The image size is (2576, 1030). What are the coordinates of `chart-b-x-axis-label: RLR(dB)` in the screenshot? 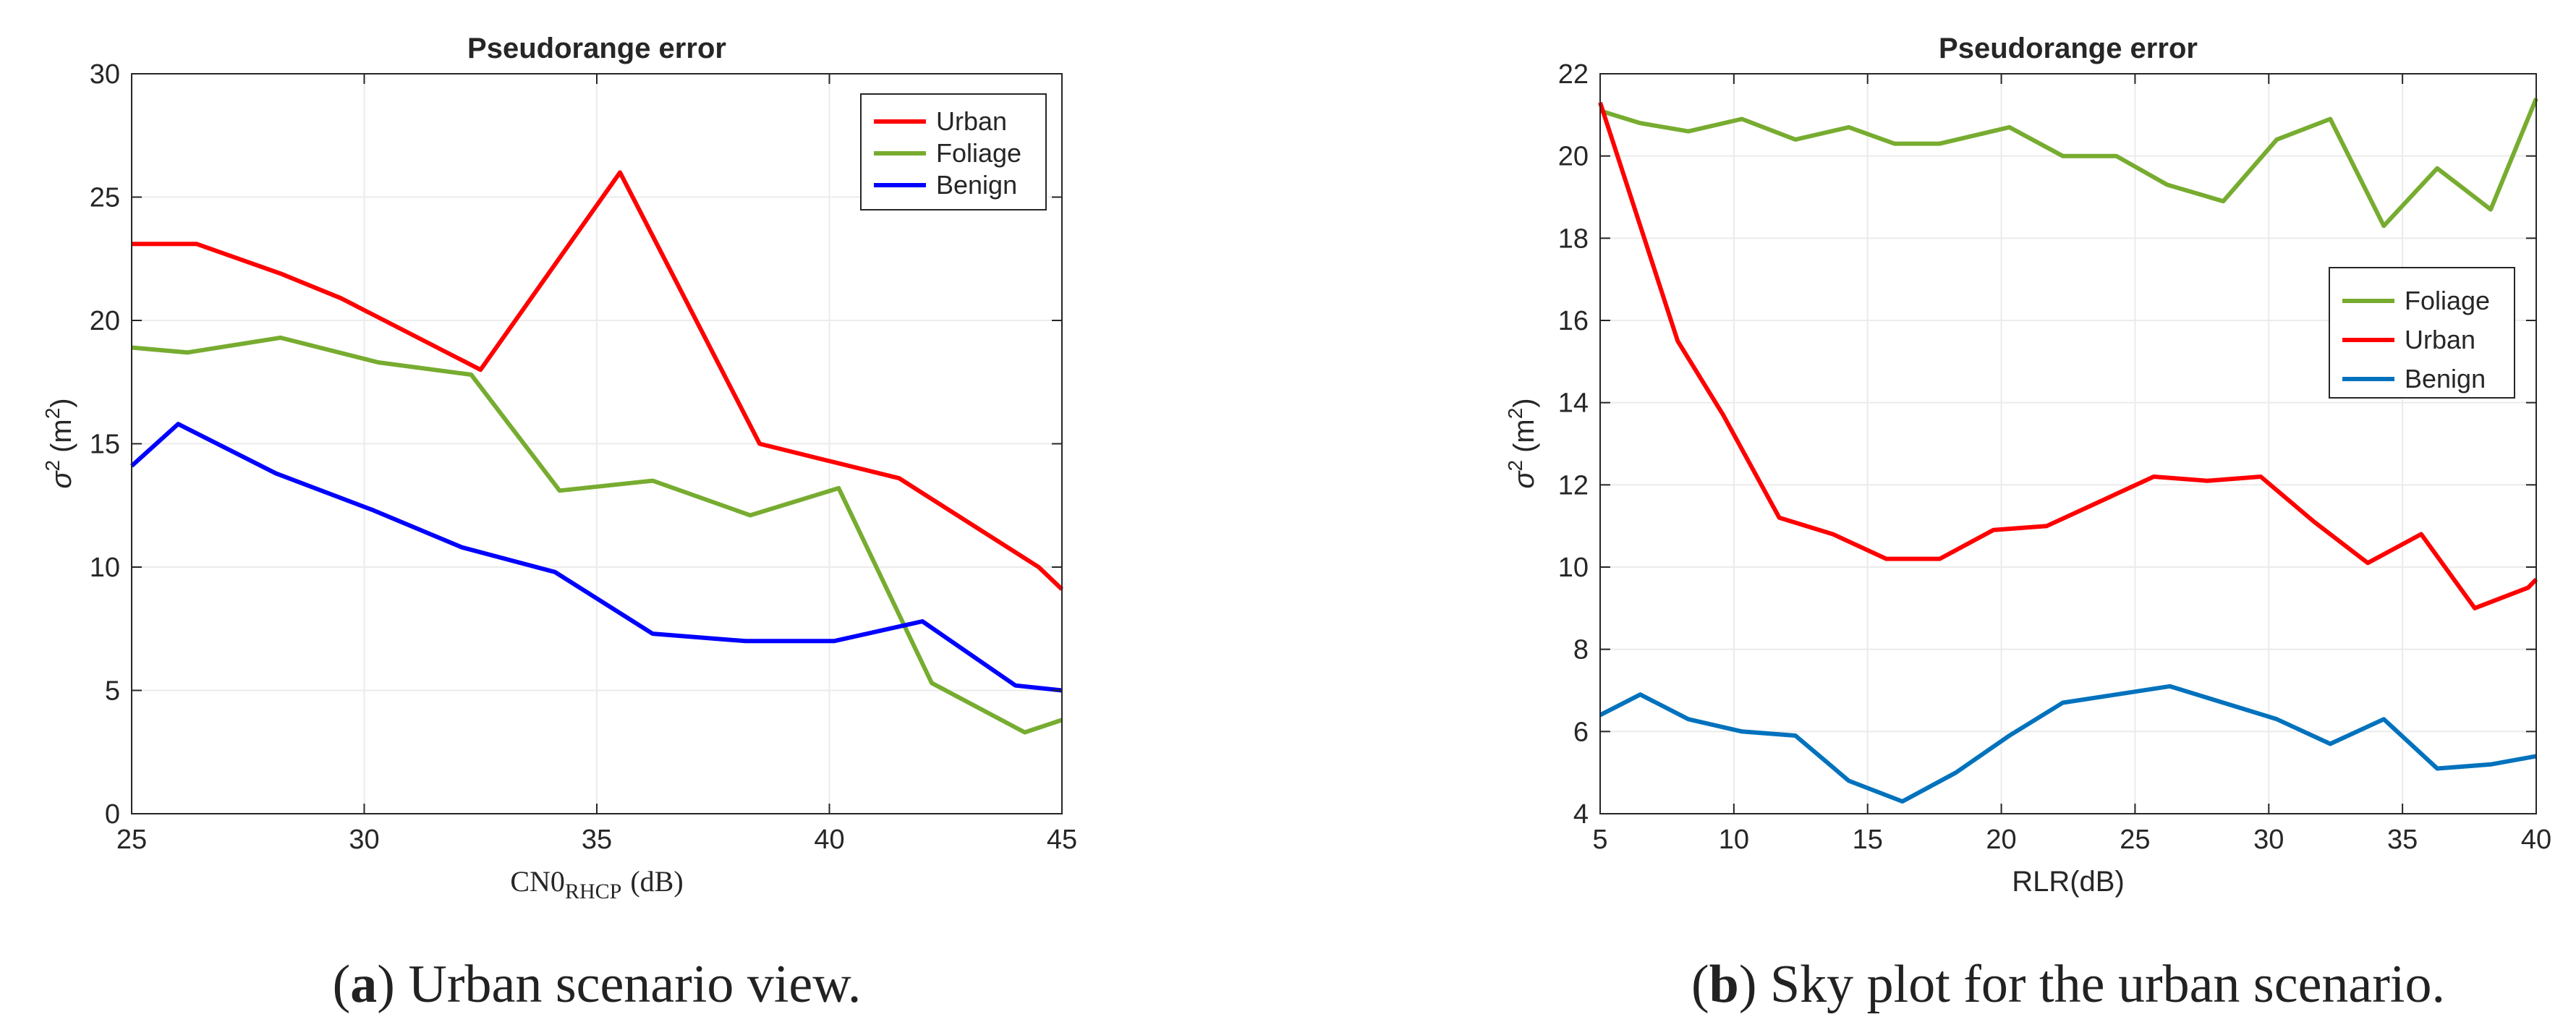 It's located at (2068, 882).